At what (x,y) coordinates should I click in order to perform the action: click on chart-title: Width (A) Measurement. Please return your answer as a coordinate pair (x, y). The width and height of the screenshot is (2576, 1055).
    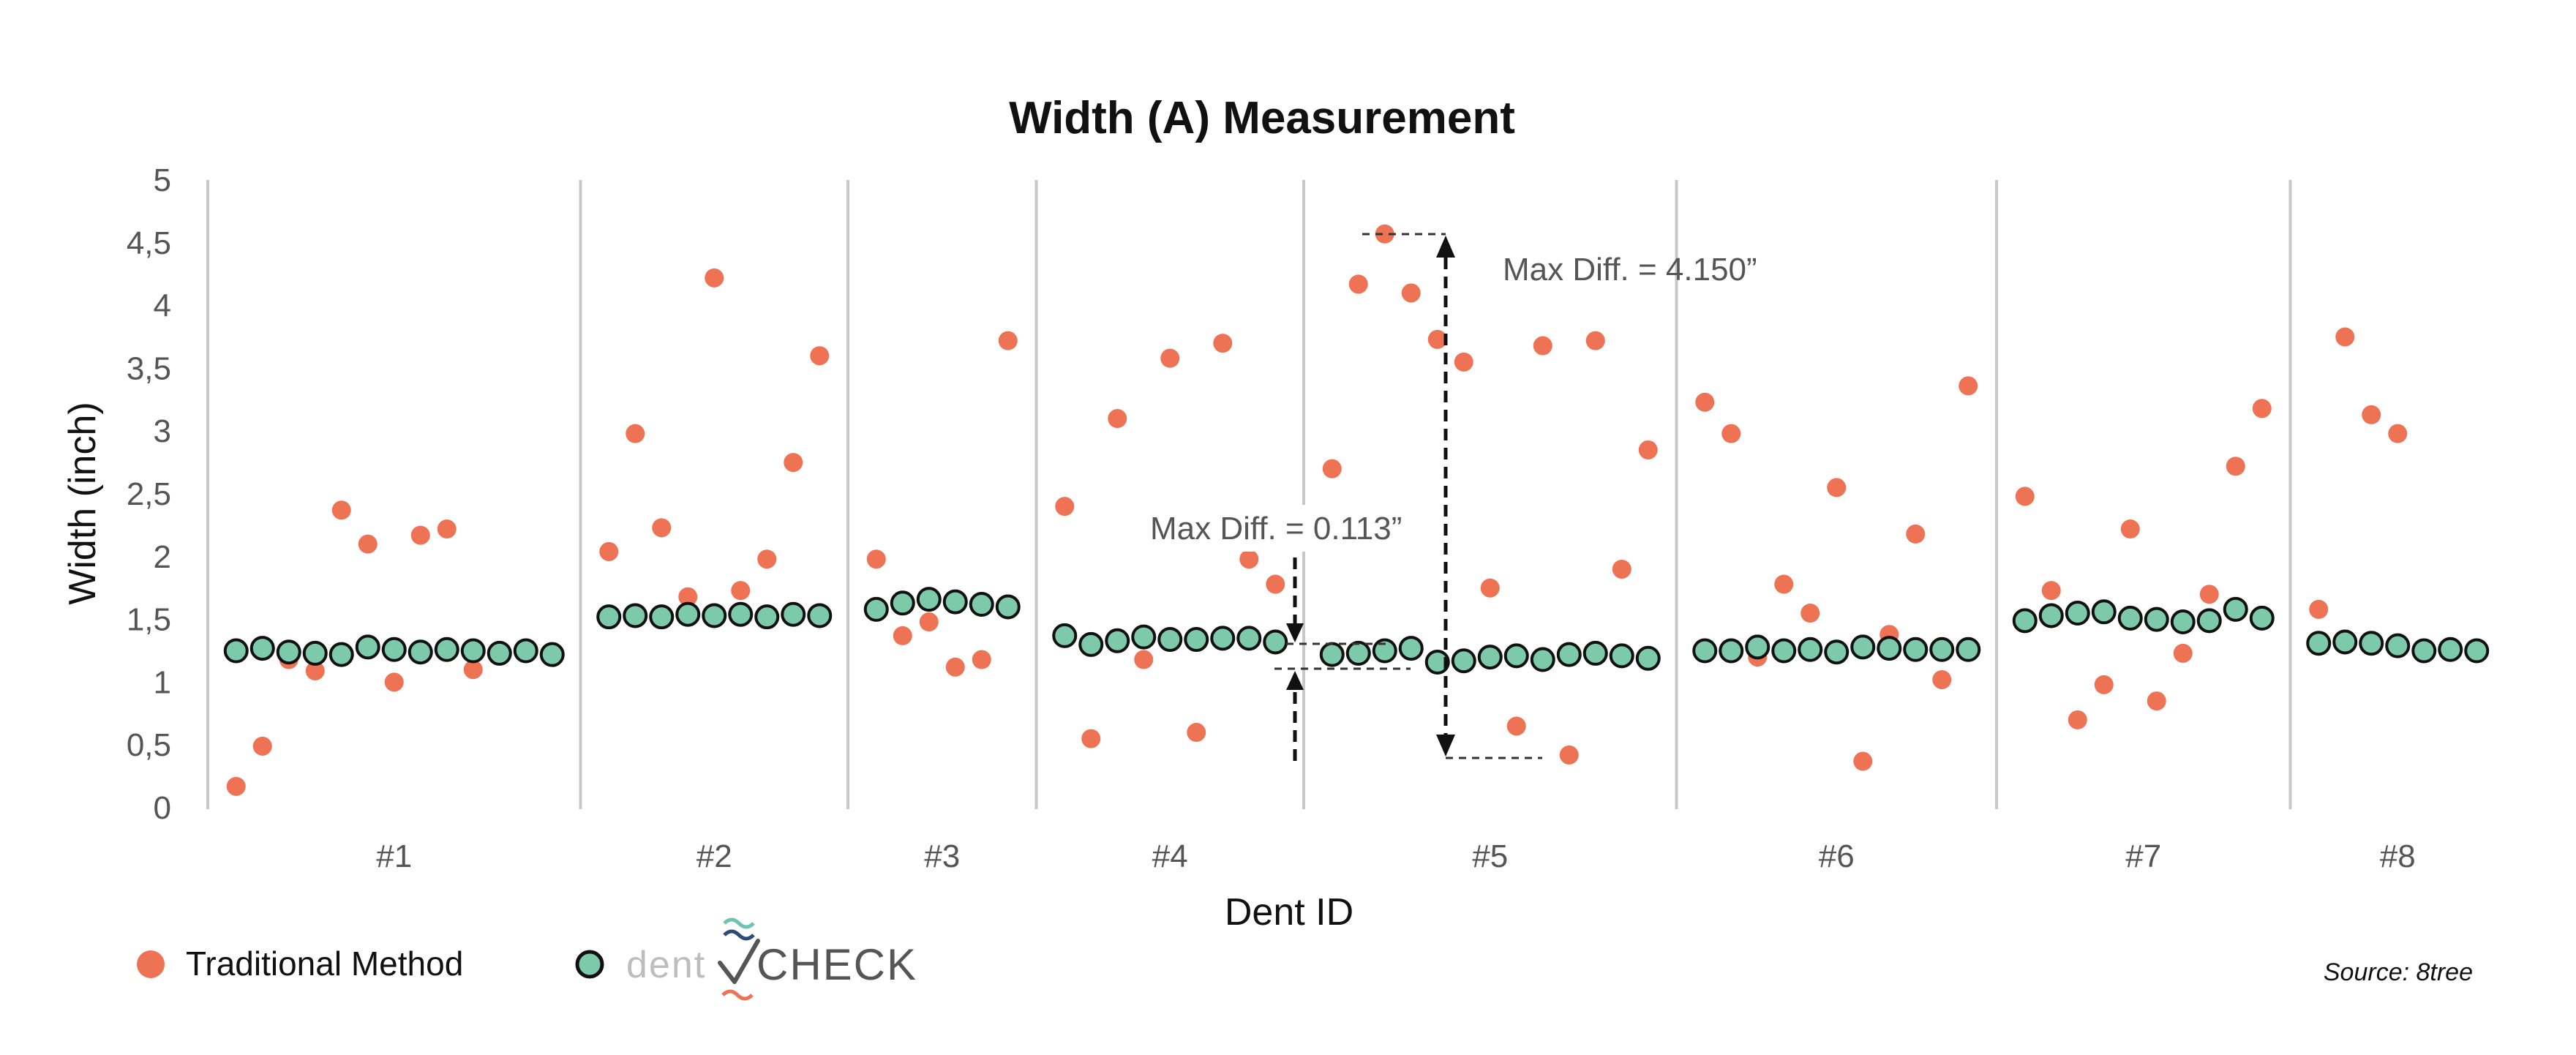
    Looking at the image, I should click on (1262, 118).